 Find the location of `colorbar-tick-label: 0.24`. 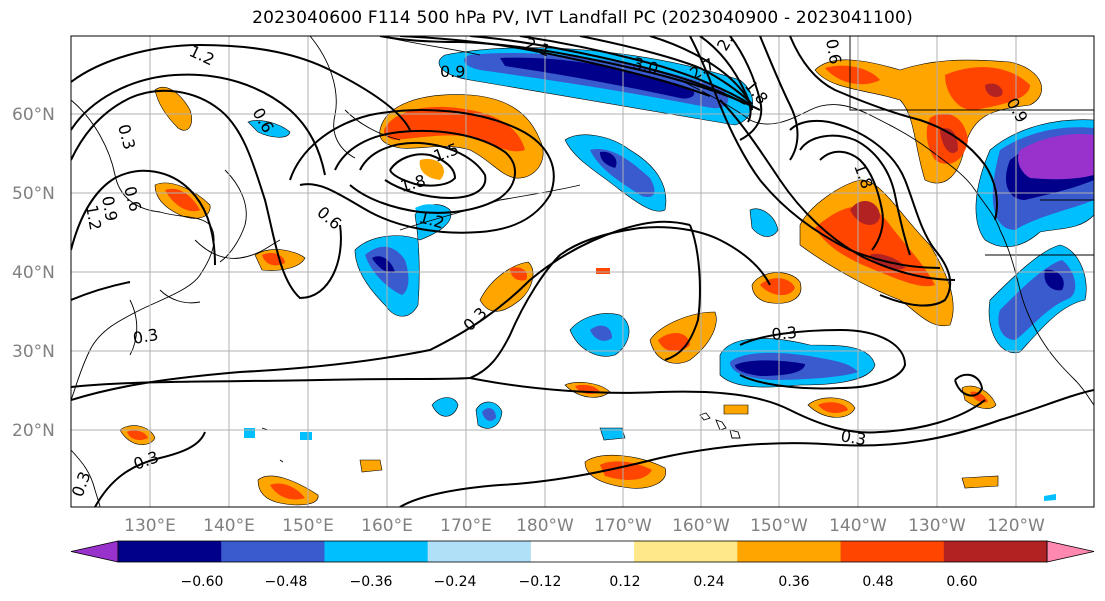

colorbar-tick-label: 0.24 is located at coordinates (708, 582).